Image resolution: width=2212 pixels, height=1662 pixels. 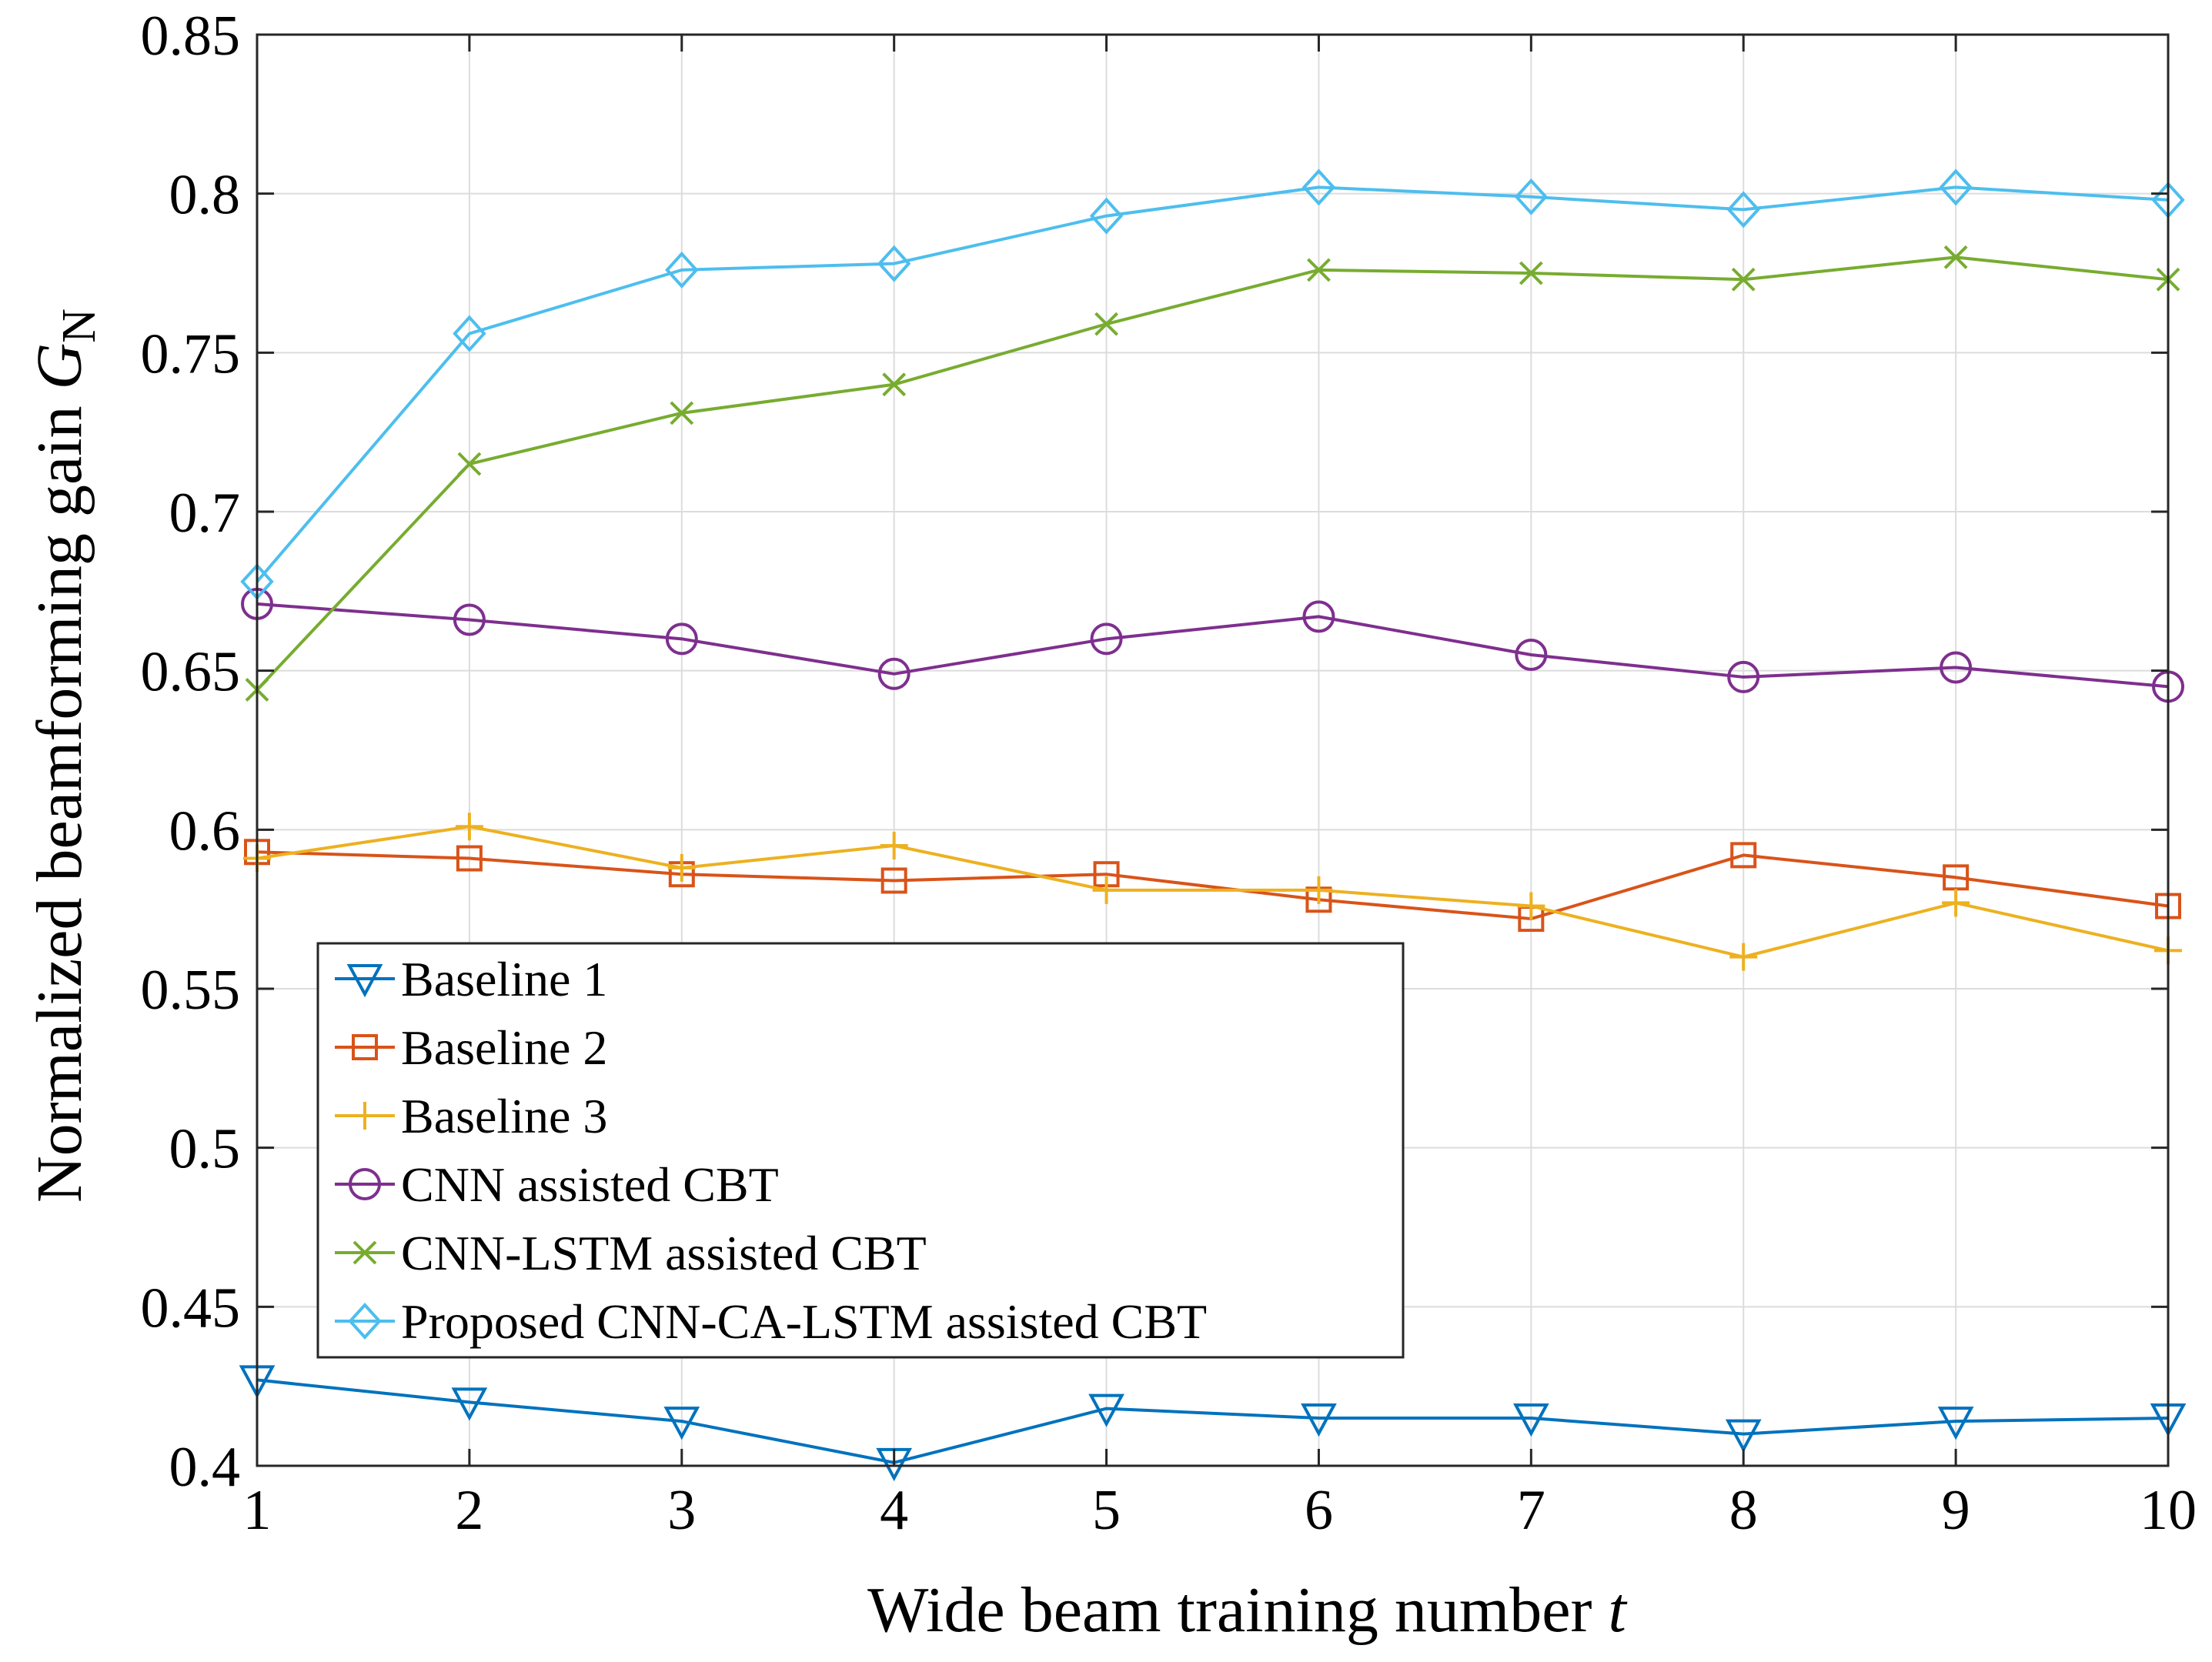 I want to click on y-tick-label: 0.4, so click(x=205, y=1468).